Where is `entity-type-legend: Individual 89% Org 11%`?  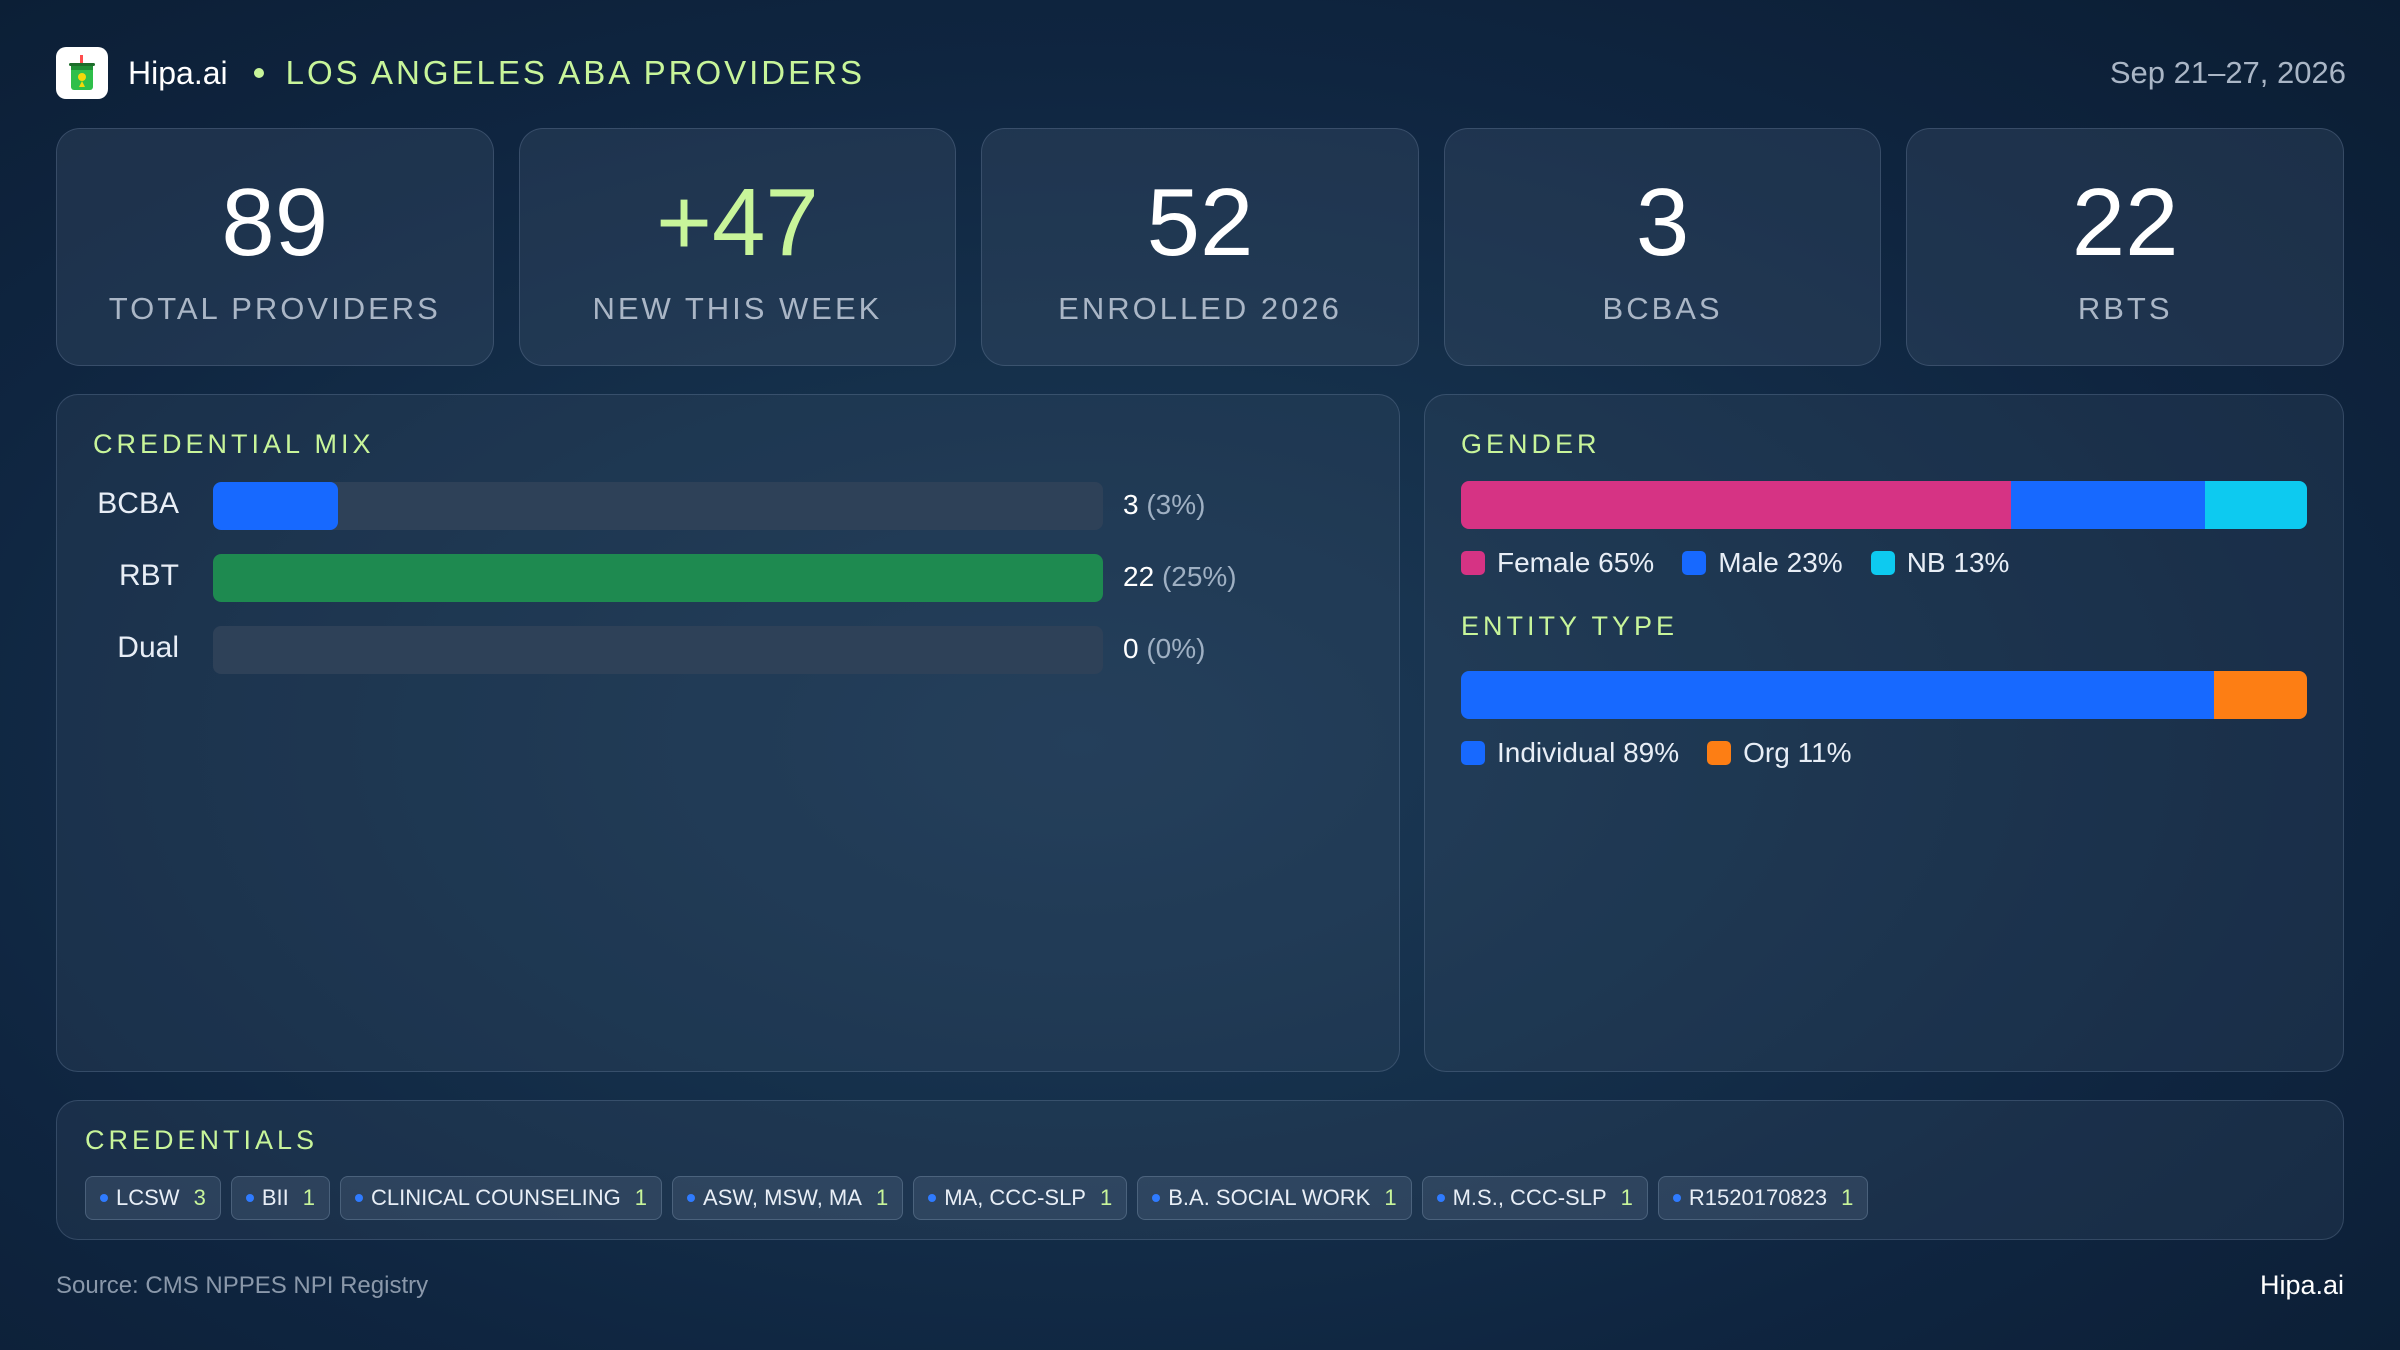
entity-type-legend: Individual 89% Org 11% is located at coordinates (1656, 753).